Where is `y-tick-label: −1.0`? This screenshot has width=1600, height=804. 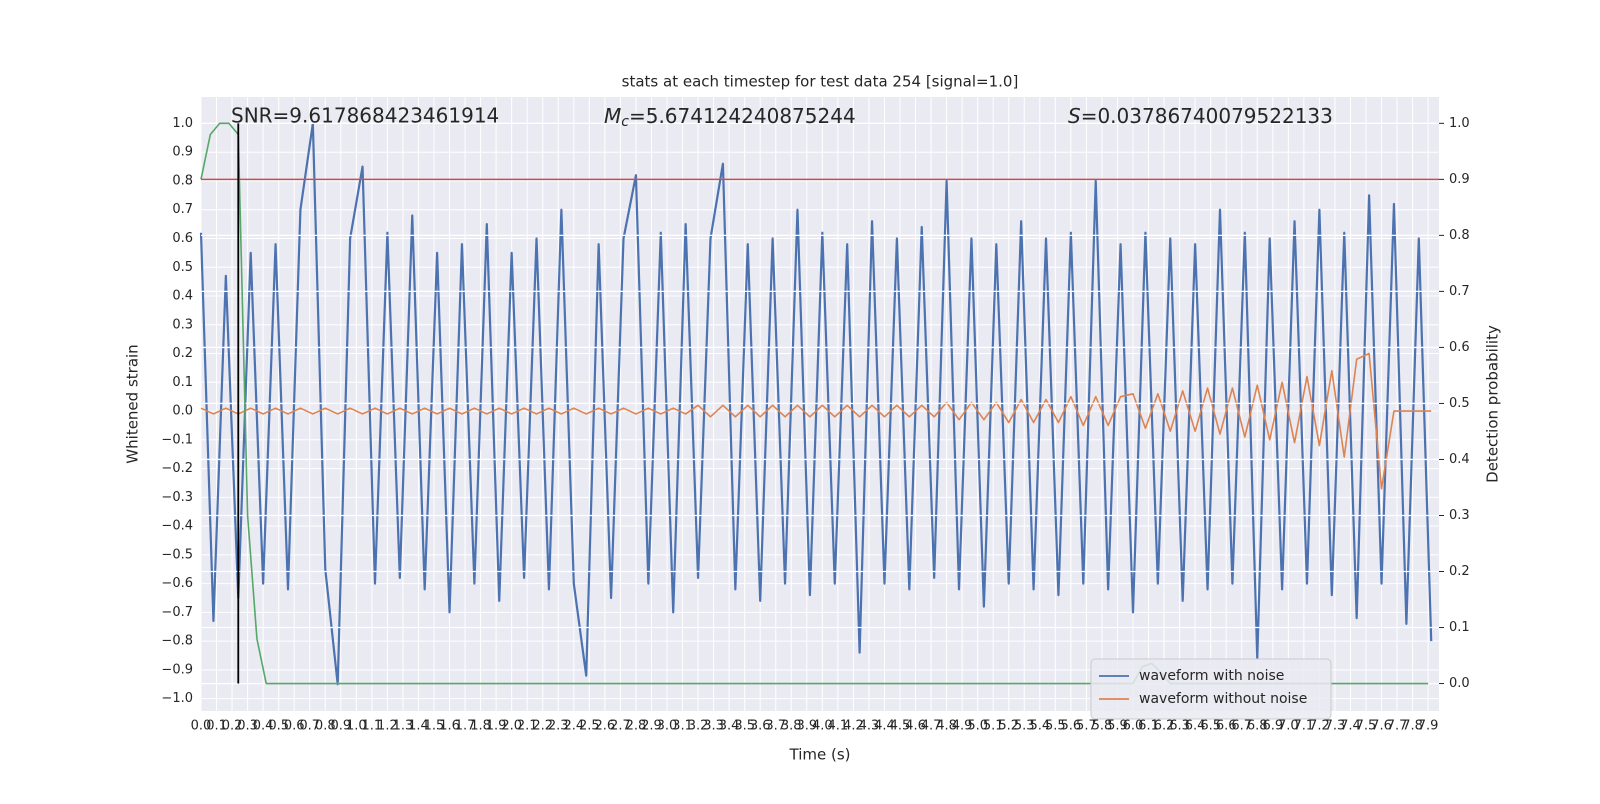 y-tick-label: −1.0 is located at coordinates (177, 698).